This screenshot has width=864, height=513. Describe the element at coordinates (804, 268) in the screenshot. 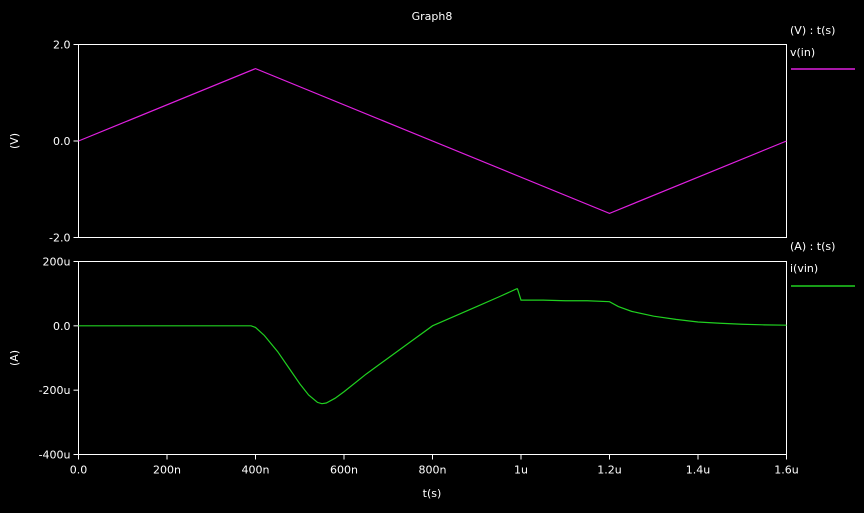

I see `legend-label-ivin: i(vin)` at that location.